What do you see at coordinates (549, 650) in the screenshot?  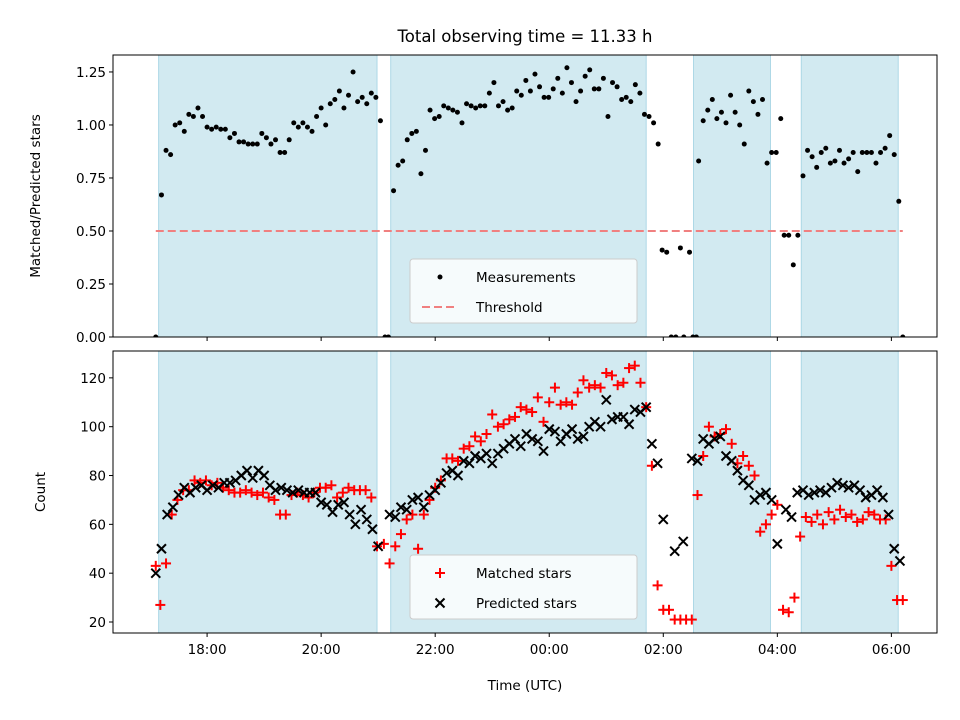 I see `x-tick-label: 00:00` at bounding box center [549, 650].